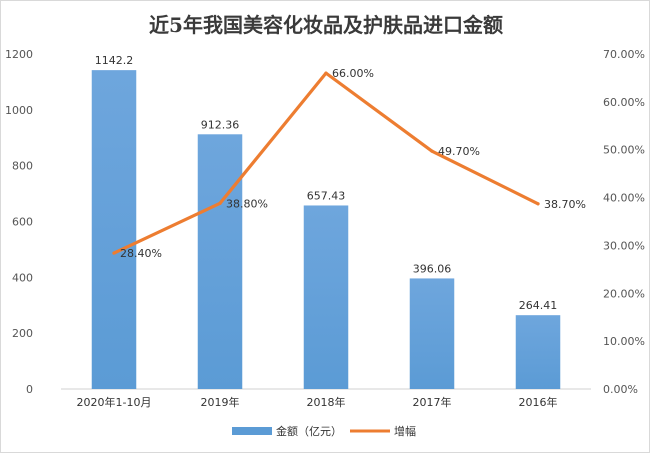  What do you see at coordinates (432, 268) in the screenshot?
I see `bar-data-label: 396.06` at bounding box center [432, 268].